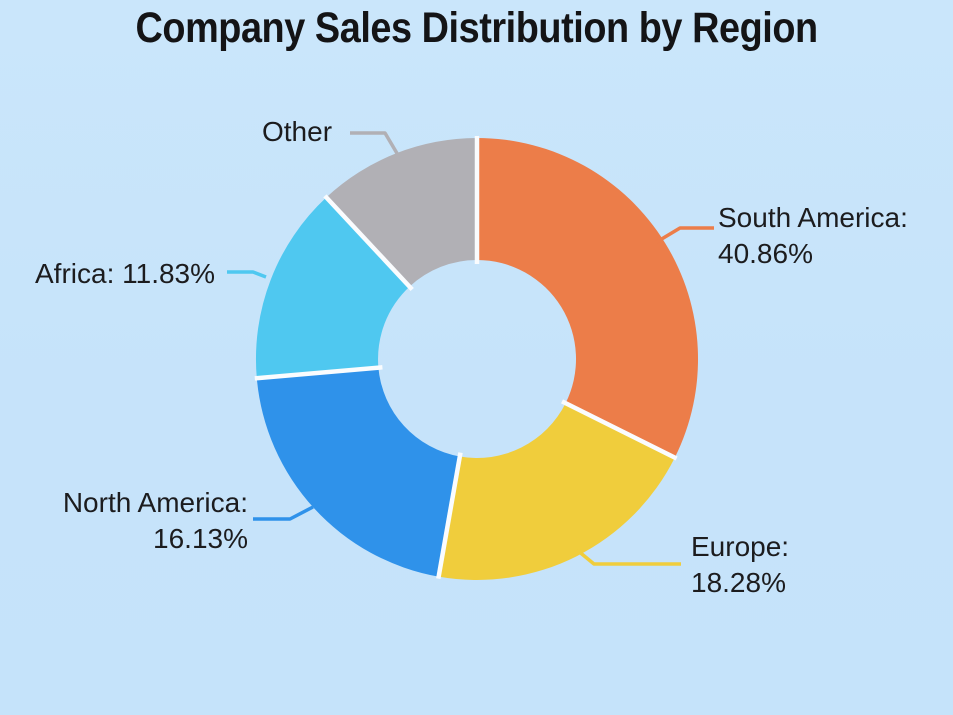 This screenshot has height=715, width=953. Describe the element at coordinates (813, 217) in the screenshot. I see `label-south-america-line1: South America:` at that location.